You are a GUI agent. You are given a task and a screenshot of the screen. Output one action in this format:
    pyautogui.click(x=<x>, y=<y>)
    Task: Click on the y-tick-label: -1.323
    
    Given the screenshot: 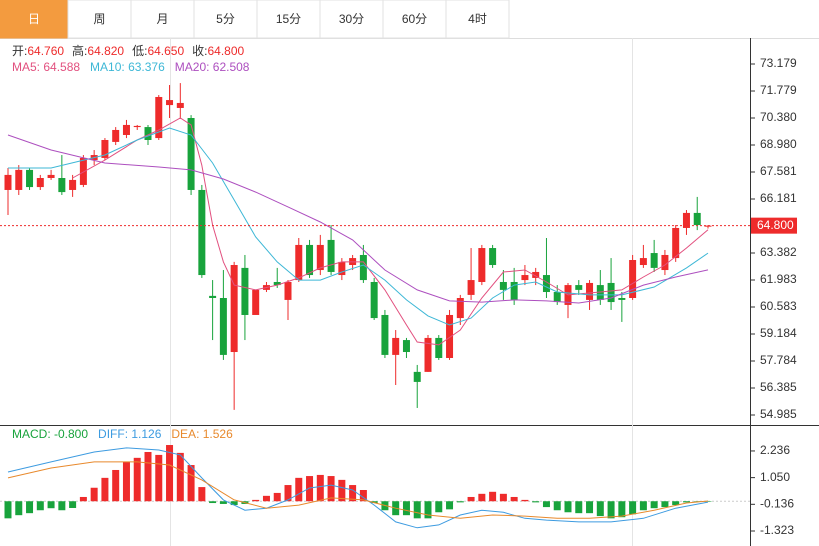 What is the action you would take?
    pyautogui.click(x=777, y=530)
    